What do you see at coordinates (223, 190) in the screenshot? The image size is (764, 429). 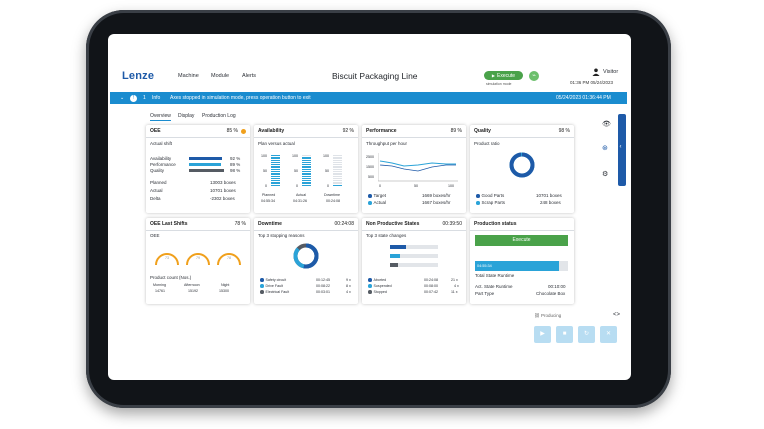 I see `row-value: 10701 boxes` at bounding box center [223, 190].